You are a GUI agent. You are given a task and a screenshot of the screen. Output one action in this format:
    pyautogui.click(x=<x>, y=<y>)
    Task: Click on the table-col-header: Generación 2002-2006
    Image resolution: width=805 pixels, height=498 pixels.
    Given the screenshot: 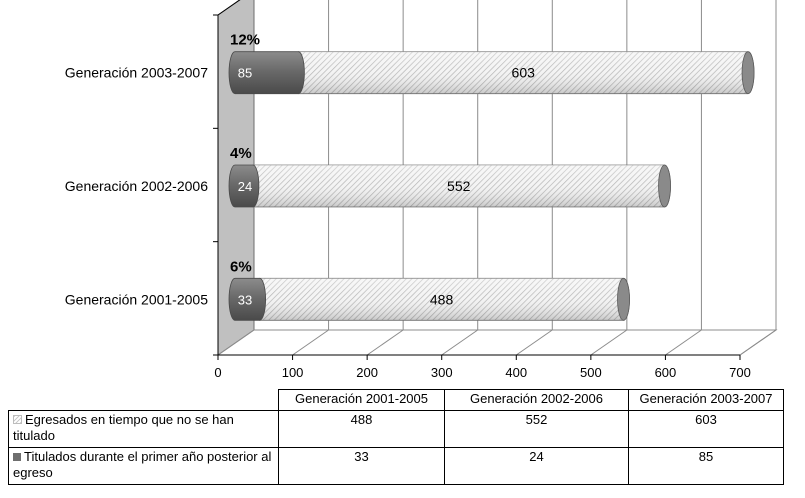 What is the action you would take?
    pyautogui.click(x=537, y=400)
    